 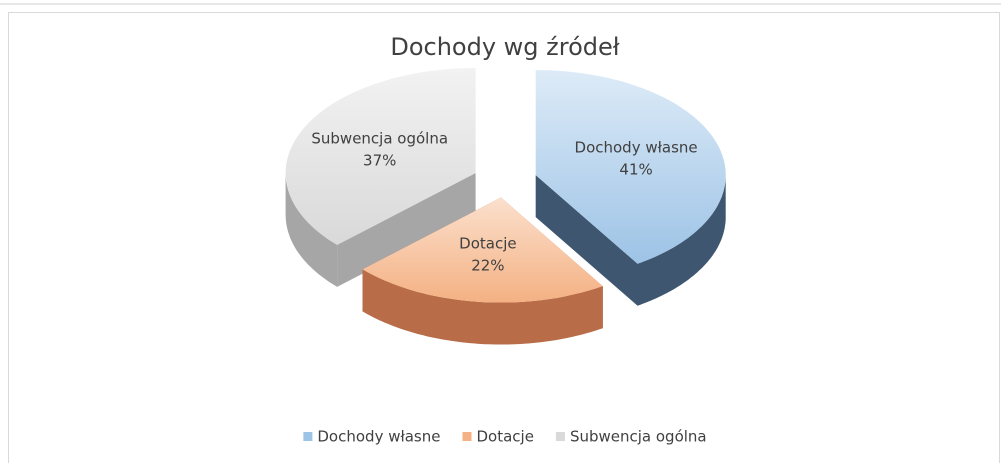 What do you see at coordinates (379, 161) in the screenshot?
I see `data-label-value: 37%` at bounding box center [379, 161].